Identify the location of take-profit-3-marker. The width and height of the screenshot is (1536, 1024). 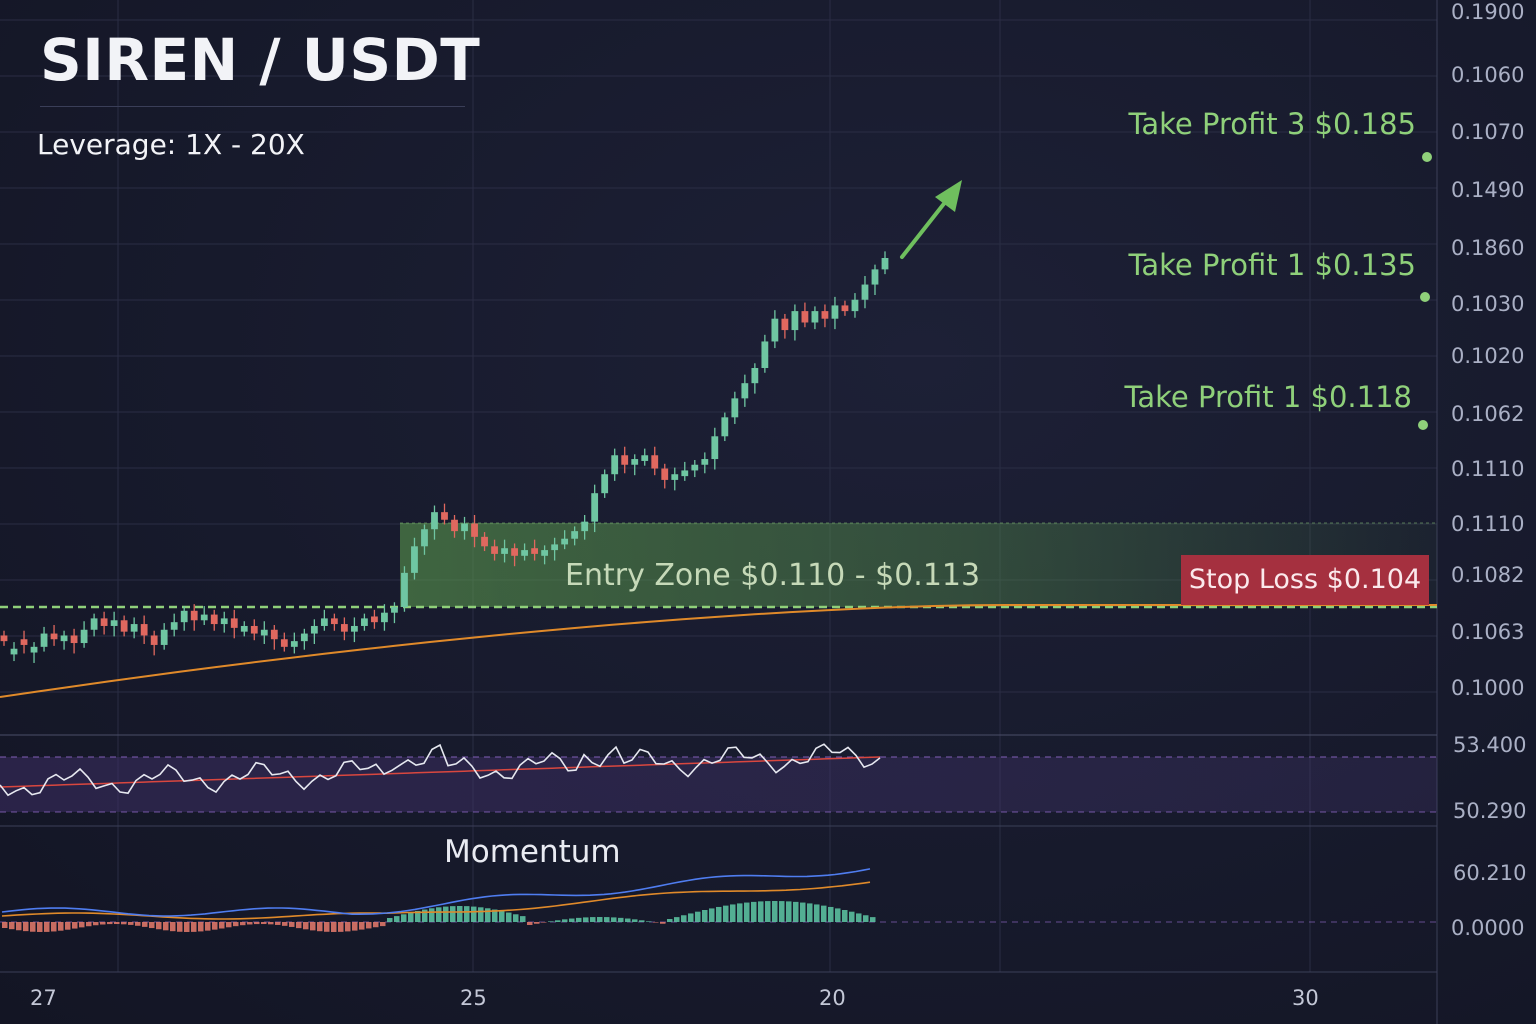
(1427, 157).